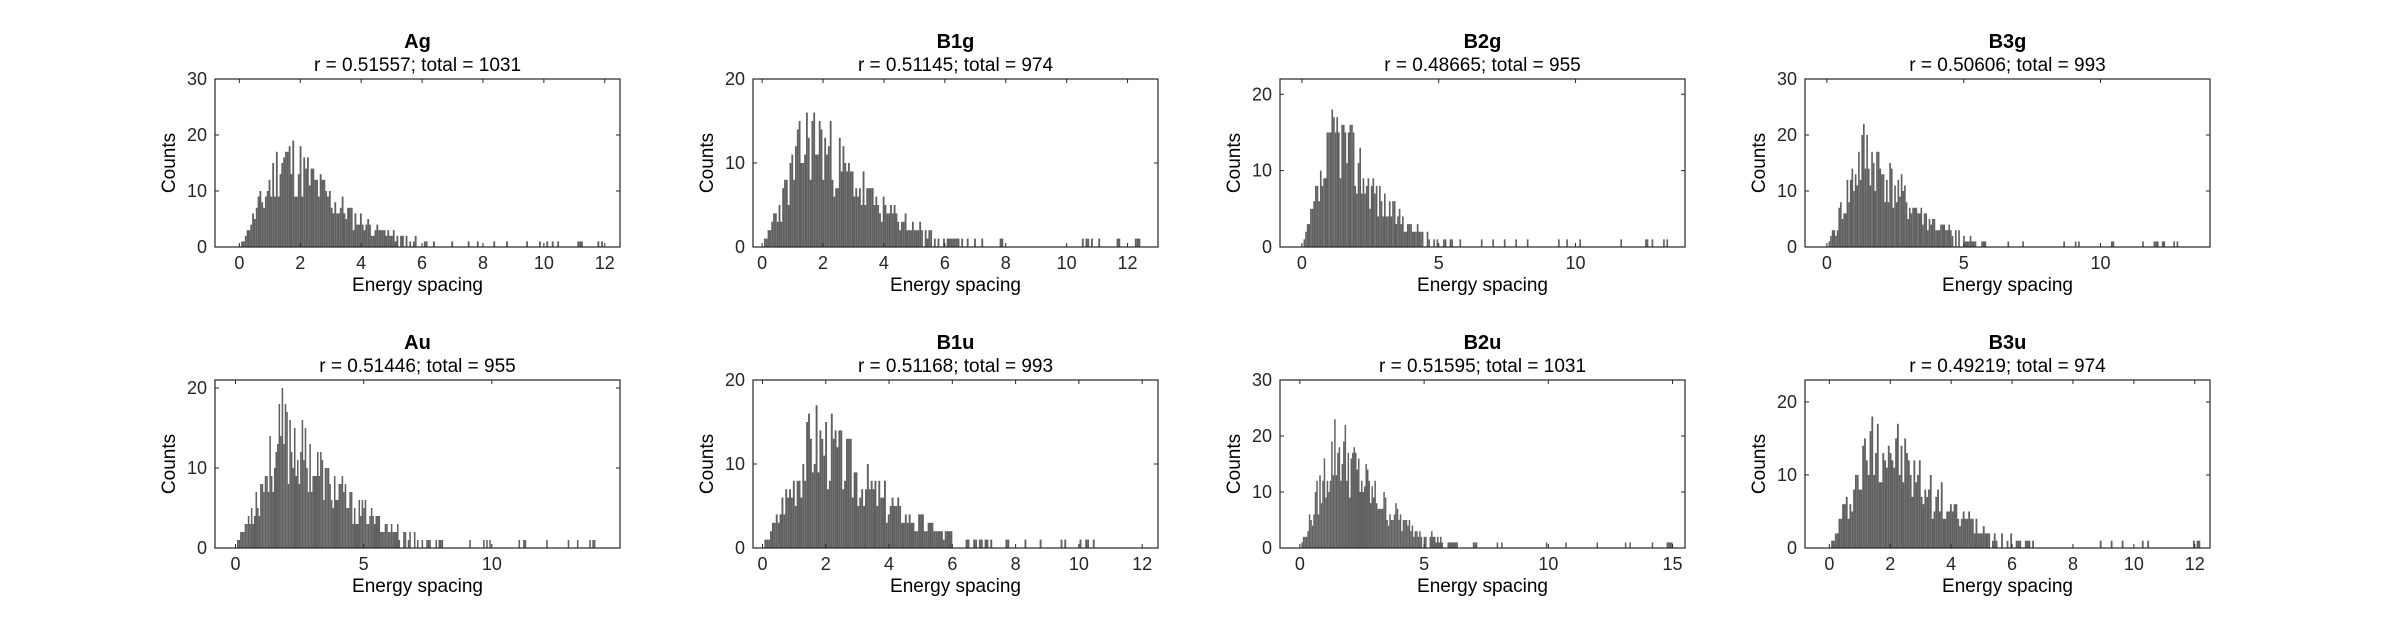 The width and height of the screenshot is (2403, 625). I want to click on panel-subtitle: r = 0.51145; total = 974, so click(956, 65).